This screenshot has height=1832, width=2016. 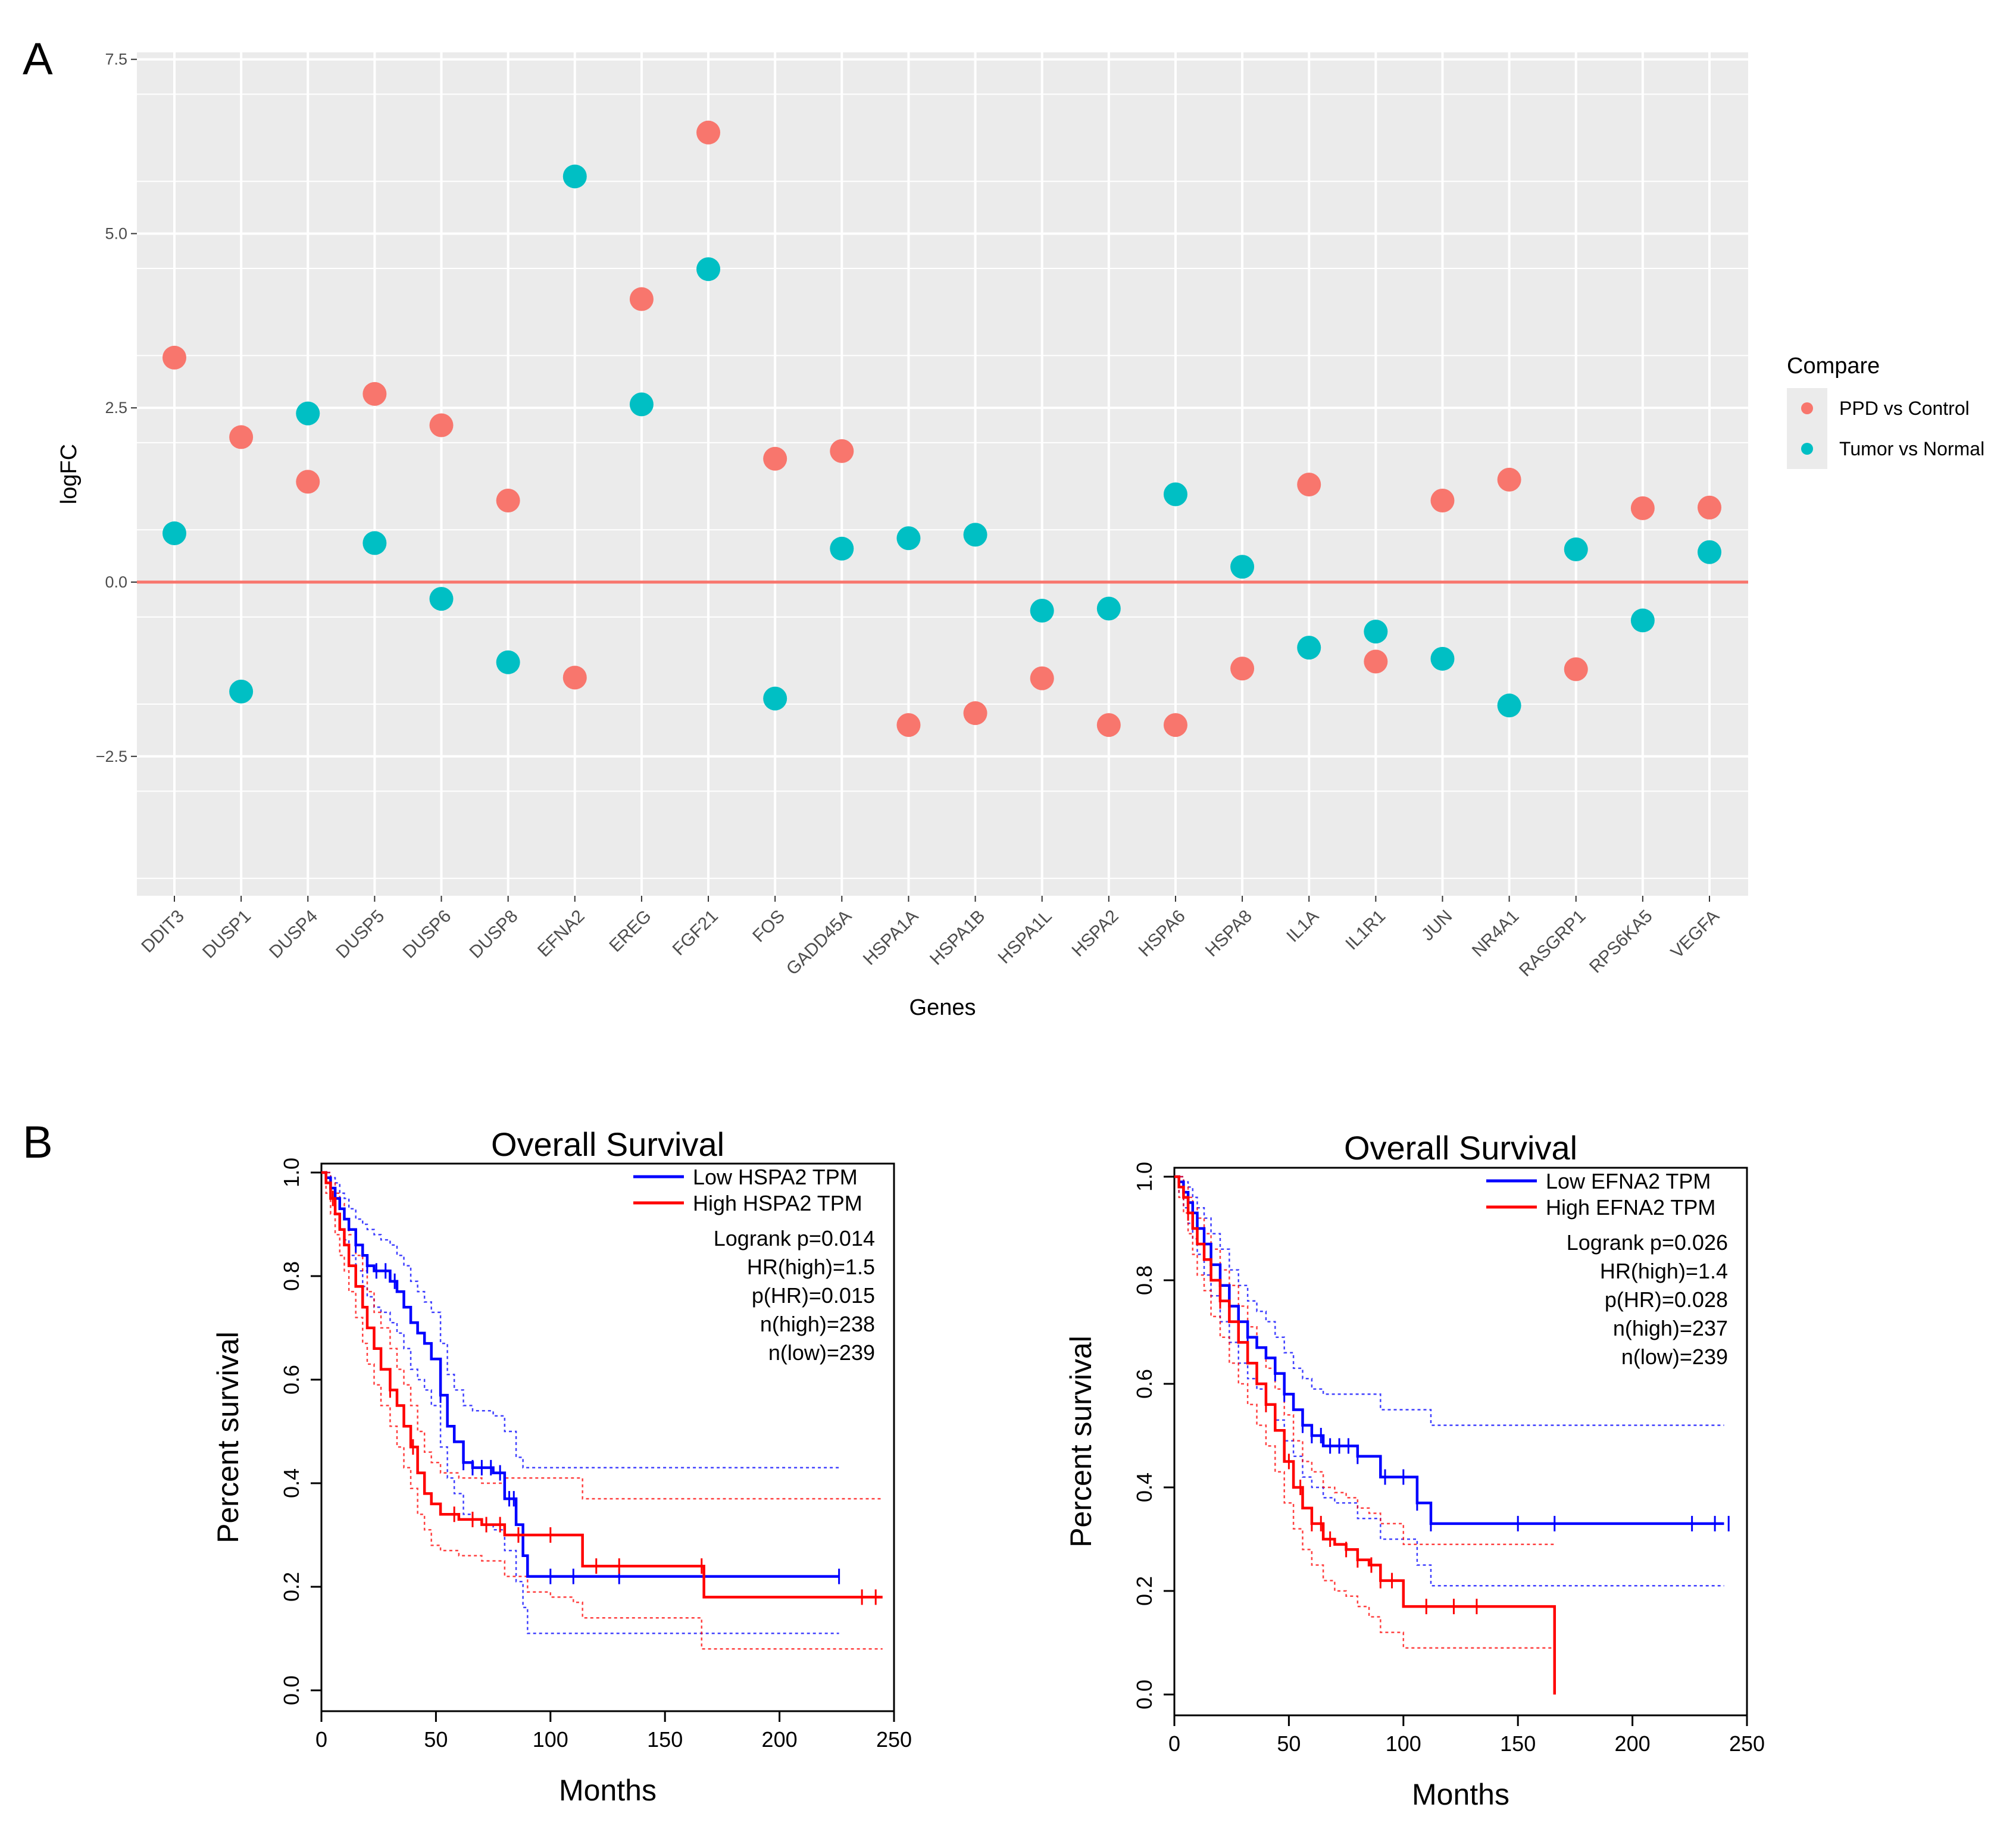 What do you see at coordinates (1376, 632) in the screenshot?
I see `point-tumor-vs-normal-il1r1` at bounding box center [1376, 632].